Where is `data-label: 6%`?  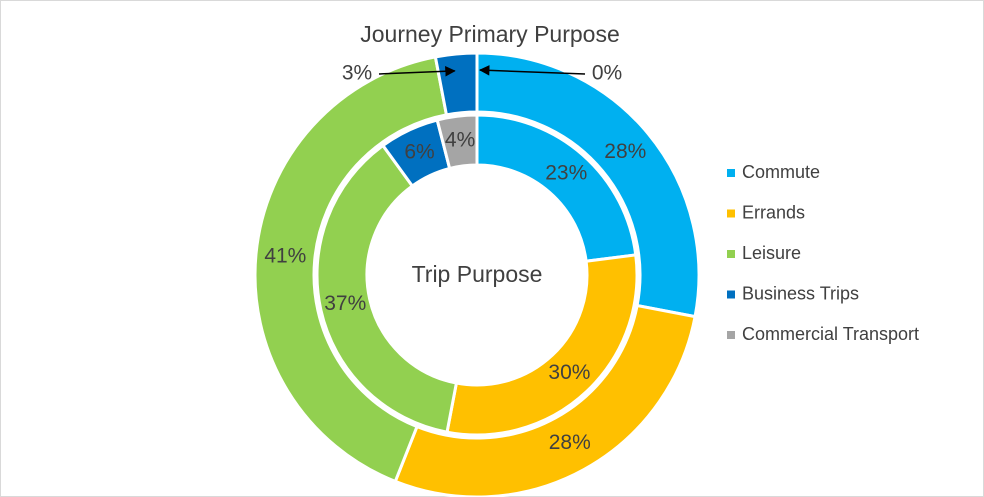
data-label: 6% is located at coordinates (419, 151).